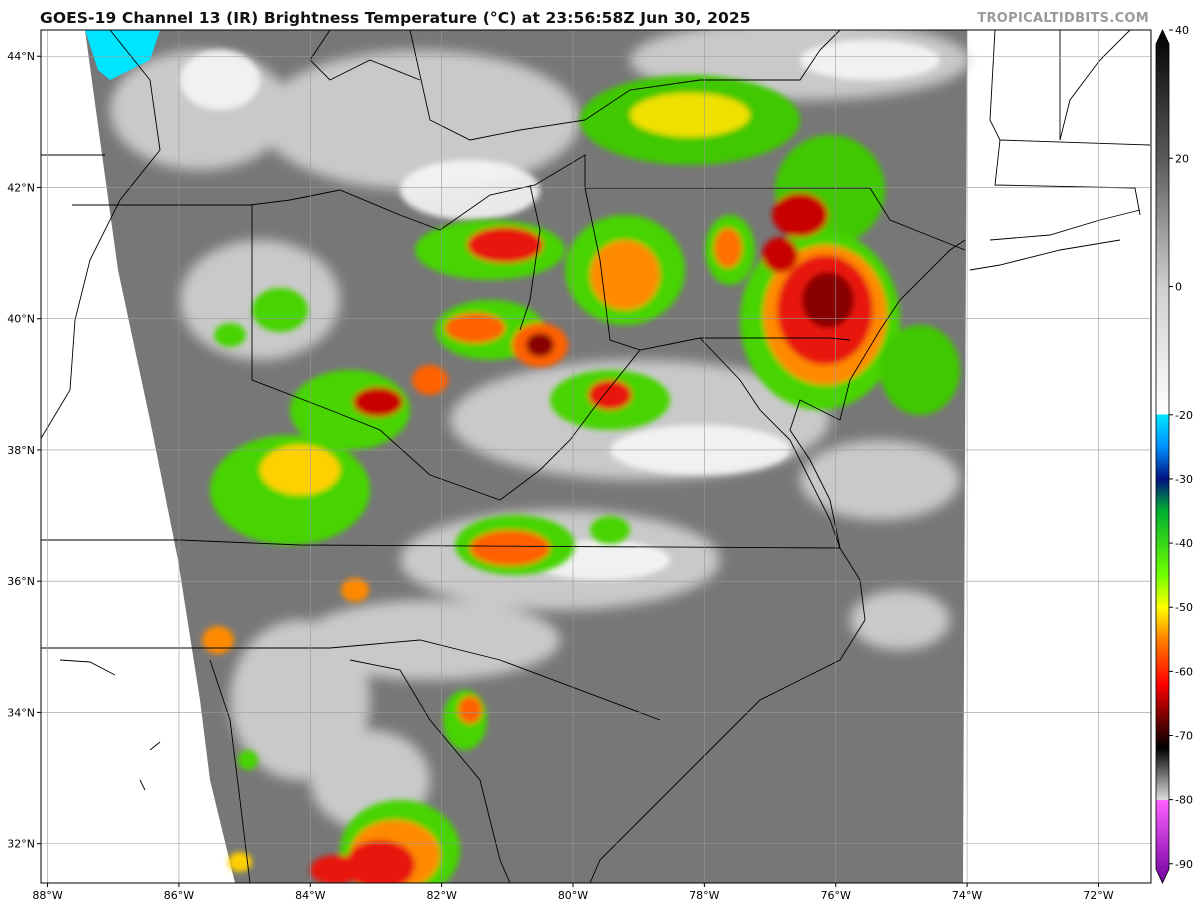 This screenshot has height=906, width=1200. What do you see at coordinates (21, 844) in the screenshot?
I see `lat-tick-label: 32°N` at bounding box center [21, 844].